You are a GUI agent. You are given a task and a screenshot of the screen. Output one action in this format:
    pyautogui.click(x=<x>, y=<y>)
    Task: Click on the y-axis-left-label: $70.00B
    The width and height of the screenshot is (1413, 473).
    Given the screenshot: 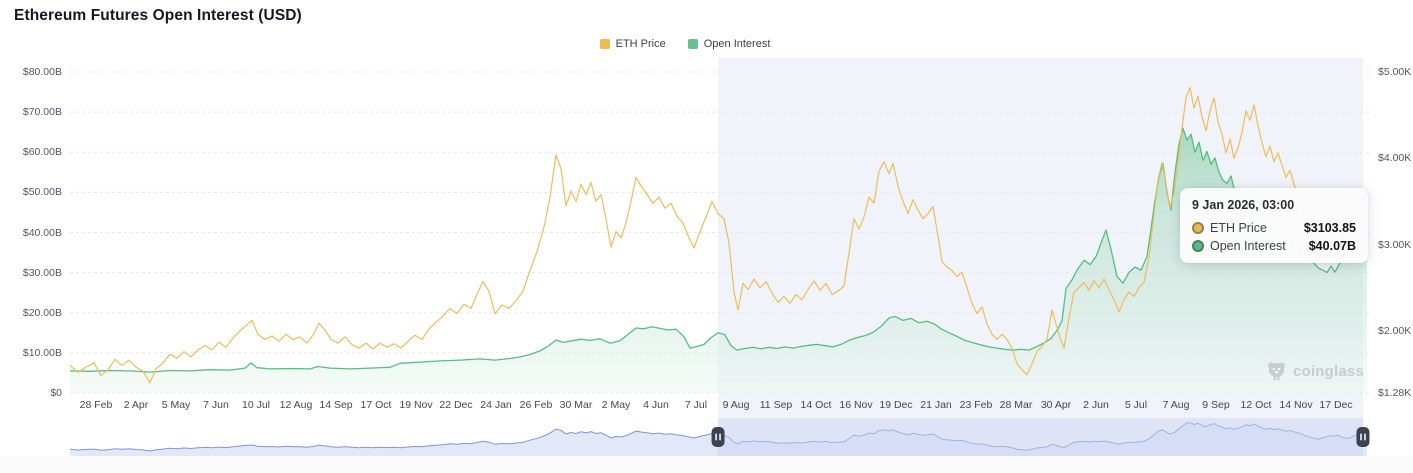 What is the action you would take?
    pyautogui.click(x=42, y=112)
    